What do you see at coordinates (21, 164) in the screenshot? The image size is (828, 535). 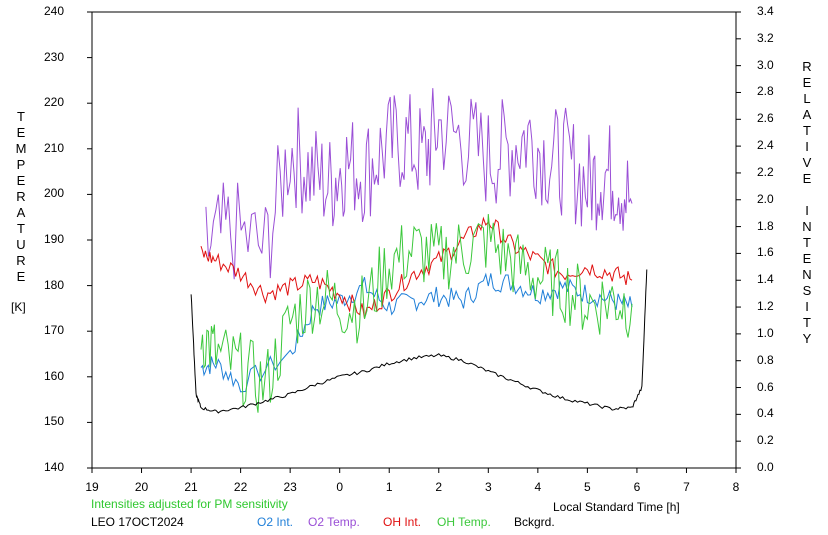 I see `axis-title-letter: P` at bounding box center [21, 164].